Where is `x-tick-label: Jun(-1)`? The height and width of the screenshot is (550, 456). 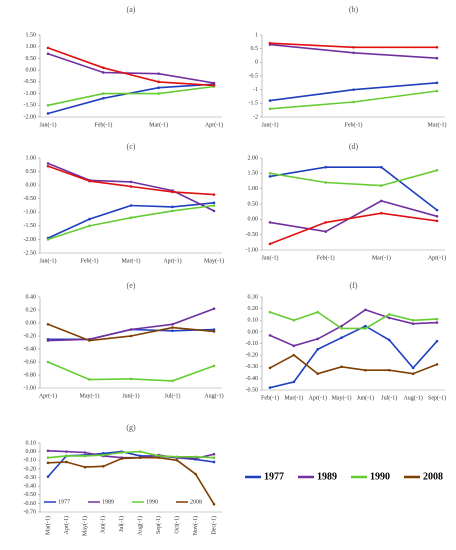
x-tick-label: Jun(-1) is located at coordinates (365, 397).